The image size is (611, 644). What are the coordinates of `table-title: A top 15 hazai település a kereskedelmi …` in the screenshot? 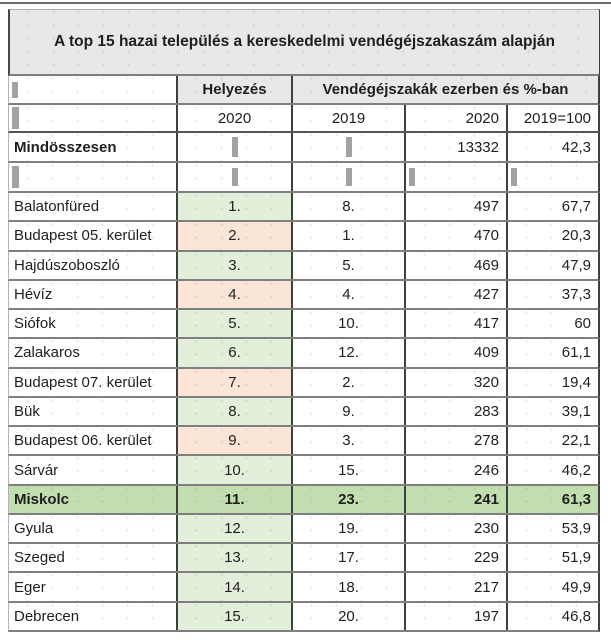 It's located at (304, 42).